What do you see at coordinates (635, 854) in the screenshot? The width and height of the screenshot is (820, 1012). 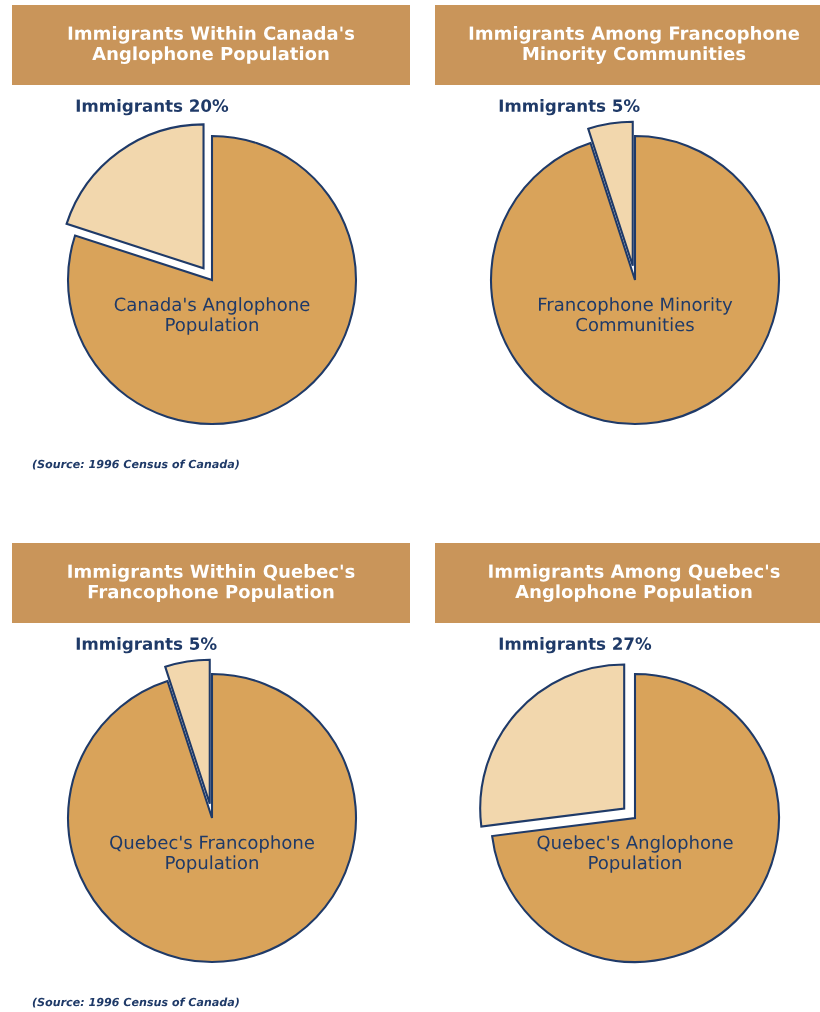 I see `slice-label: Quebec's Anglophone Population` at bounding box center [635, 854].